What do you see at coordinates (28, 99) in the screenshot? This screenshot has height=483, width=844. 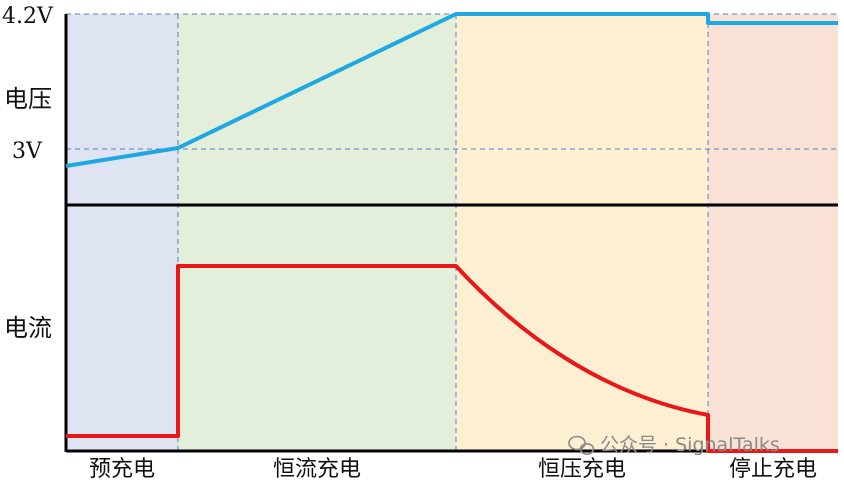 I see `voltage-axis-label: 电压` at bounding box center [28, 99].